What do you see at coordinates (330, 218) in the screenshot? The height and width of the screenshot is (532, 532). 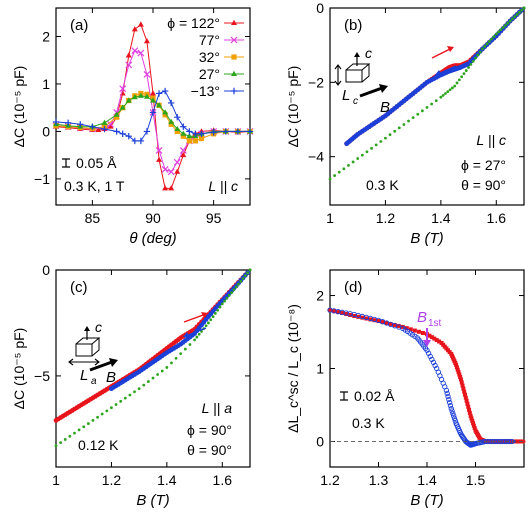 I see `x-tick-label: 1` at bounding box center [330, 218].